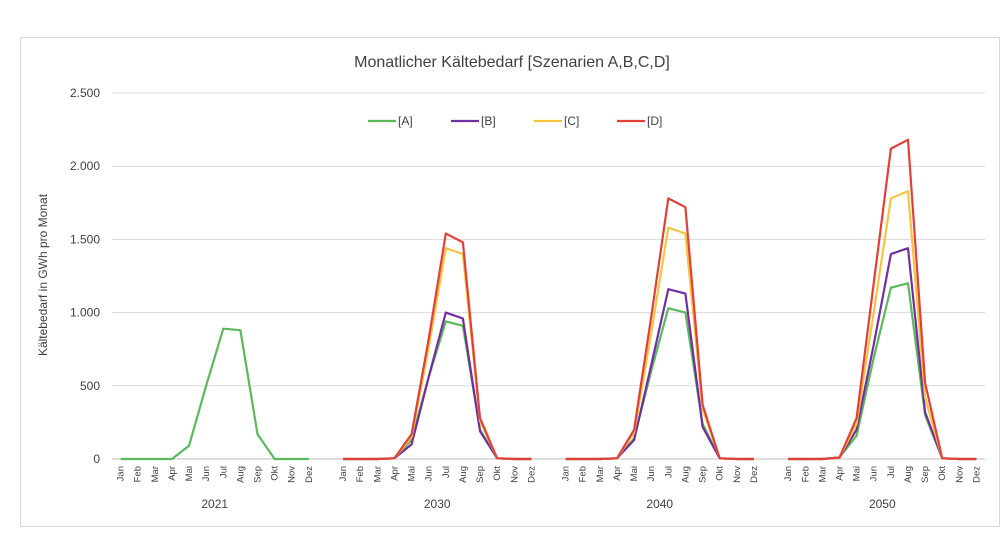 The height and width of the screenshot is (537, 1007). I want to click on x-group-label: 2040, so click(659, 504).